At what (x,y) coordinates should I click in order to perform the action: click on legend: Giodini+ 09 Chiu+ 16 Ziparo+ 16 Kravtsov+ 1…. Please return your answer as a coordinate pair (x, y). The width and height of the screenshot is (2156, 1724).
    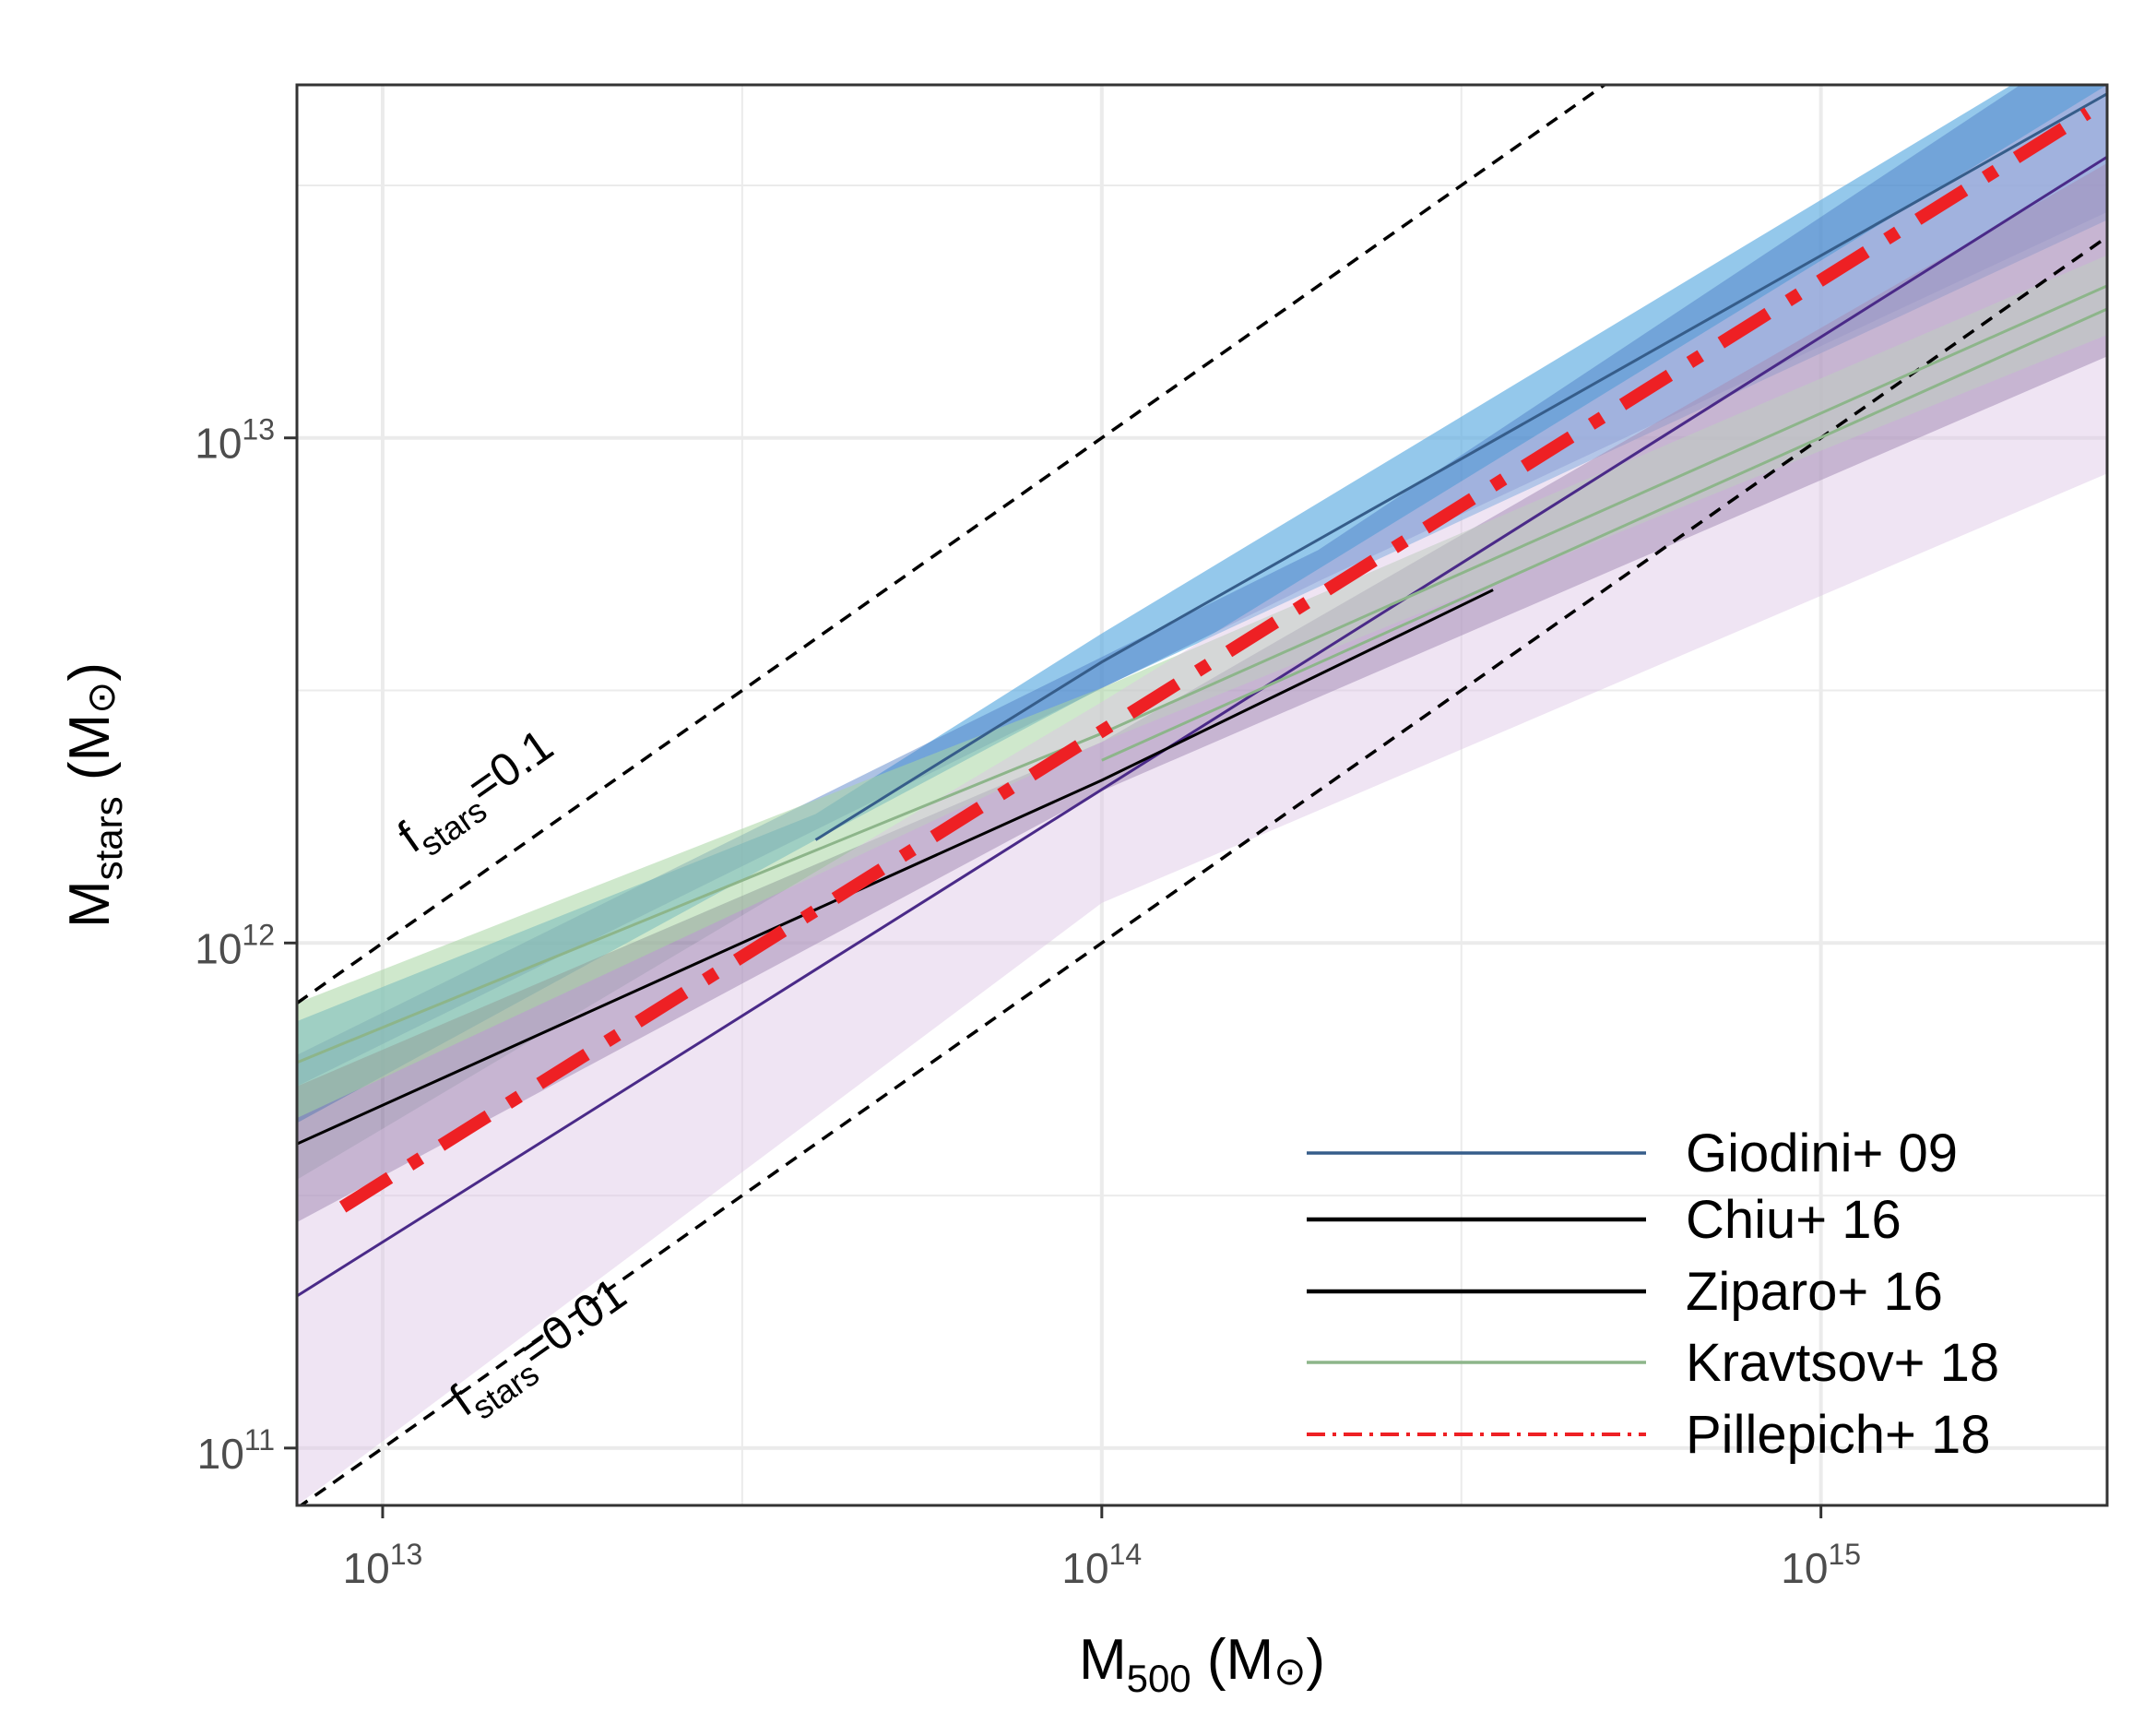
    Looking at the image, I should click on (1653, 1294).